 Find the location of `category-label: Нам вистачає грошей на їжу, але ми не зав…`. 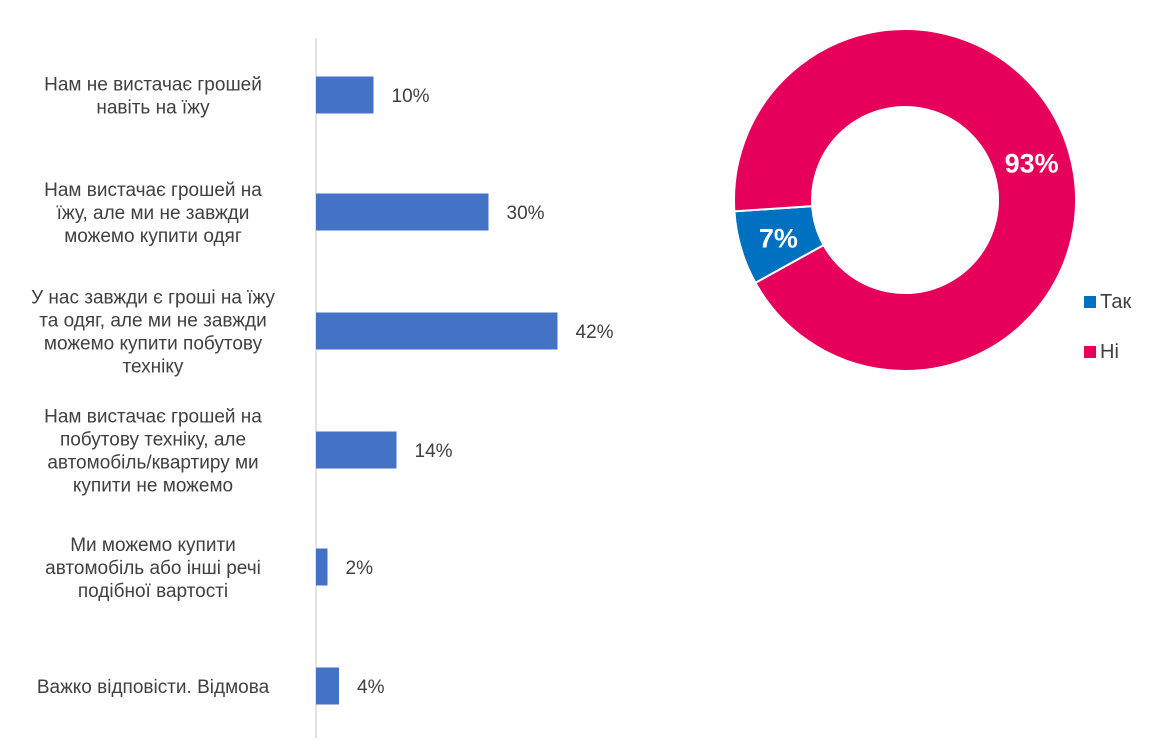

category-label: Нам вистачає грошей на їжу, але ми не зав… is located at coordinates (153, 213).